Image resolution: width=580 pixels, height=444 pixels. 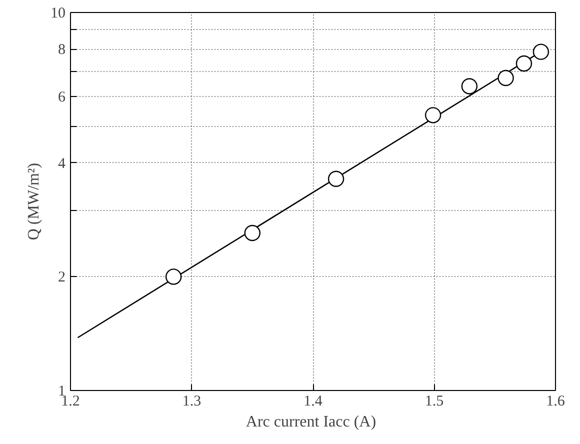 What do you see at coordinates (313, 402) in the screenshot?
I see `x-tick-label: 1.4` at bounding box center [313, 402].